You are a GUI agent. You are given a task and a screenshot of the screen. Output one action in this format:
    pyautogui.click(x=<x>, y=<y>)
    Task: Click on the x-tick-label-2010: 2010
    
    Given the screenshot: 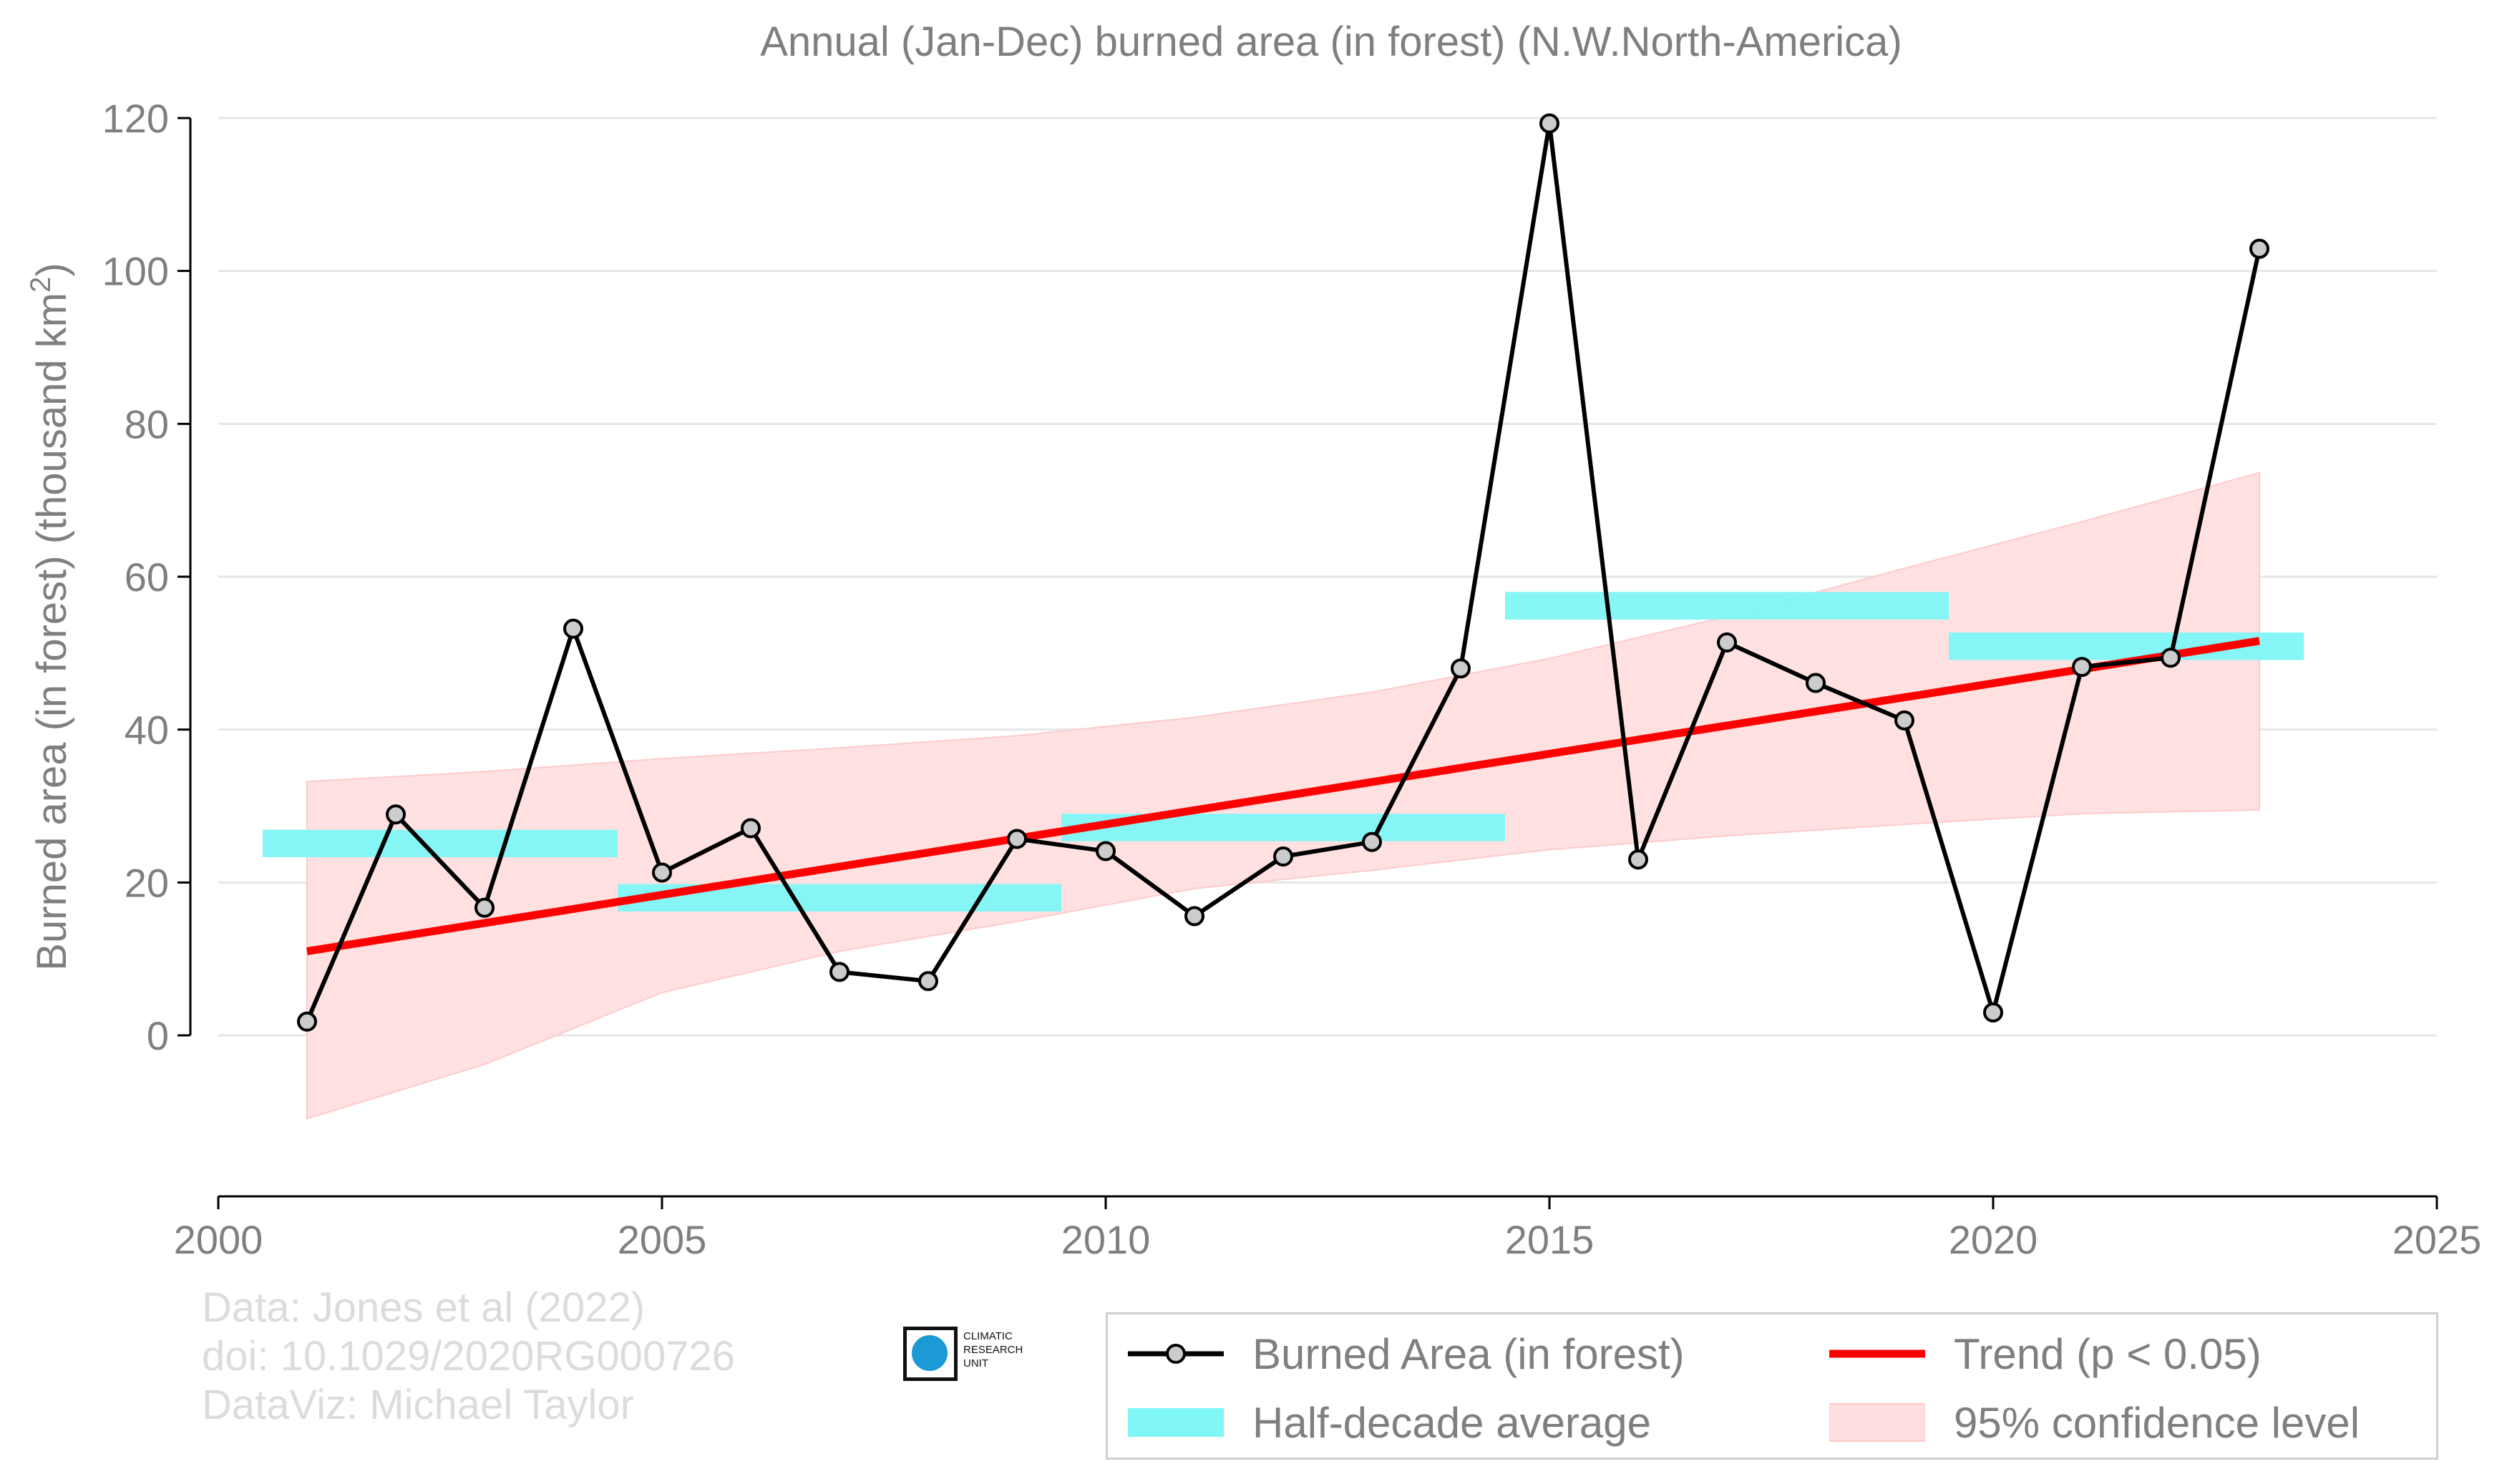 What is the action you would take?
    pyautogui.click(x=1106, y=1239)
    